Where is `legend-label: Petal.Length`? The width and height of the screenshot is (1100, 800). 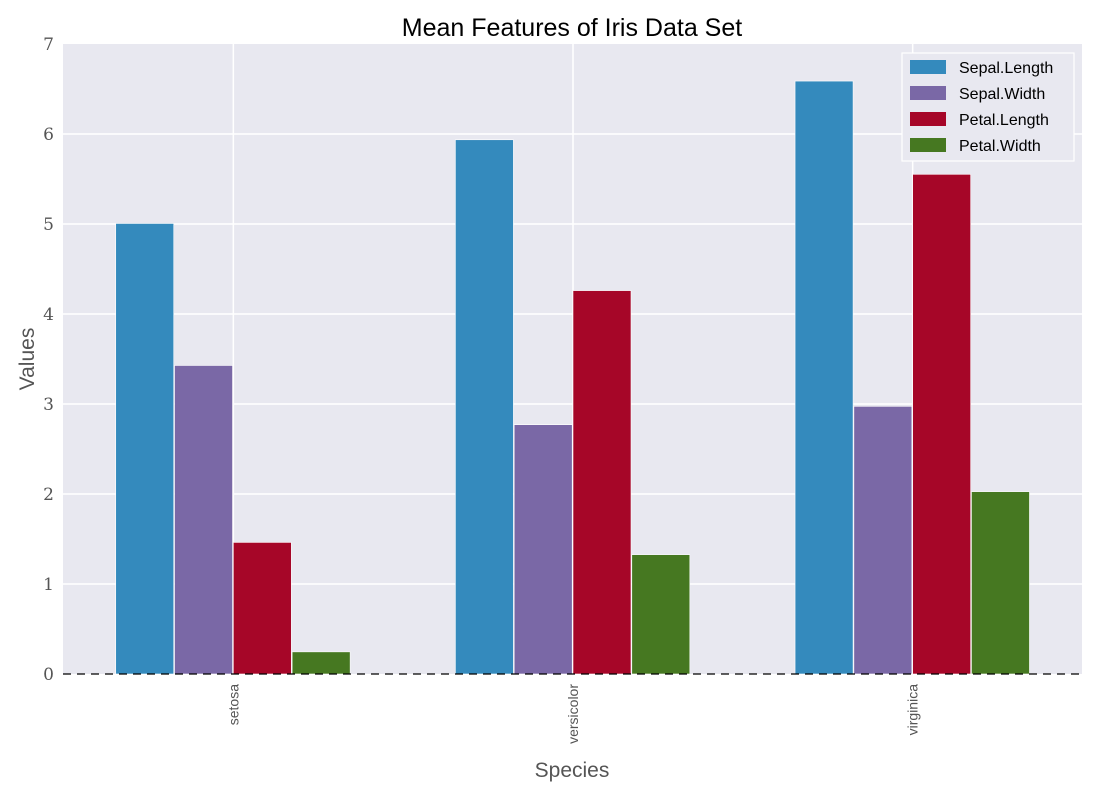
legend-label: Petal.Length is located at coordinates (1004, 120).